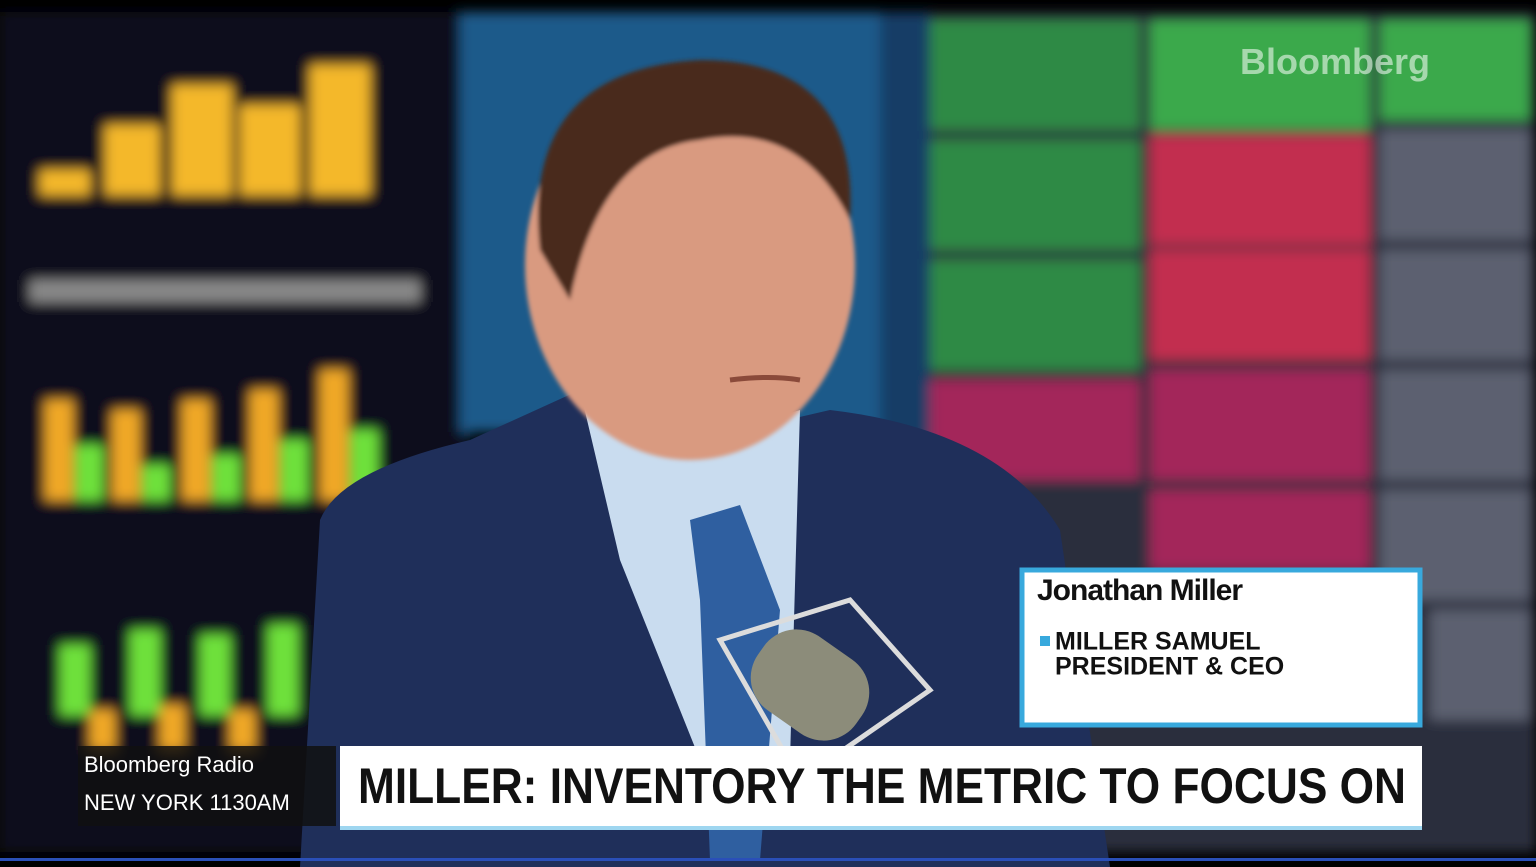 Image resolution: width=1536 pixels, height=867 pixels. What do you see at coordinates (1140, 590) in the screenshot?
I see `guest-name: Jonathan Miller` at bounding box center [1140, 590].